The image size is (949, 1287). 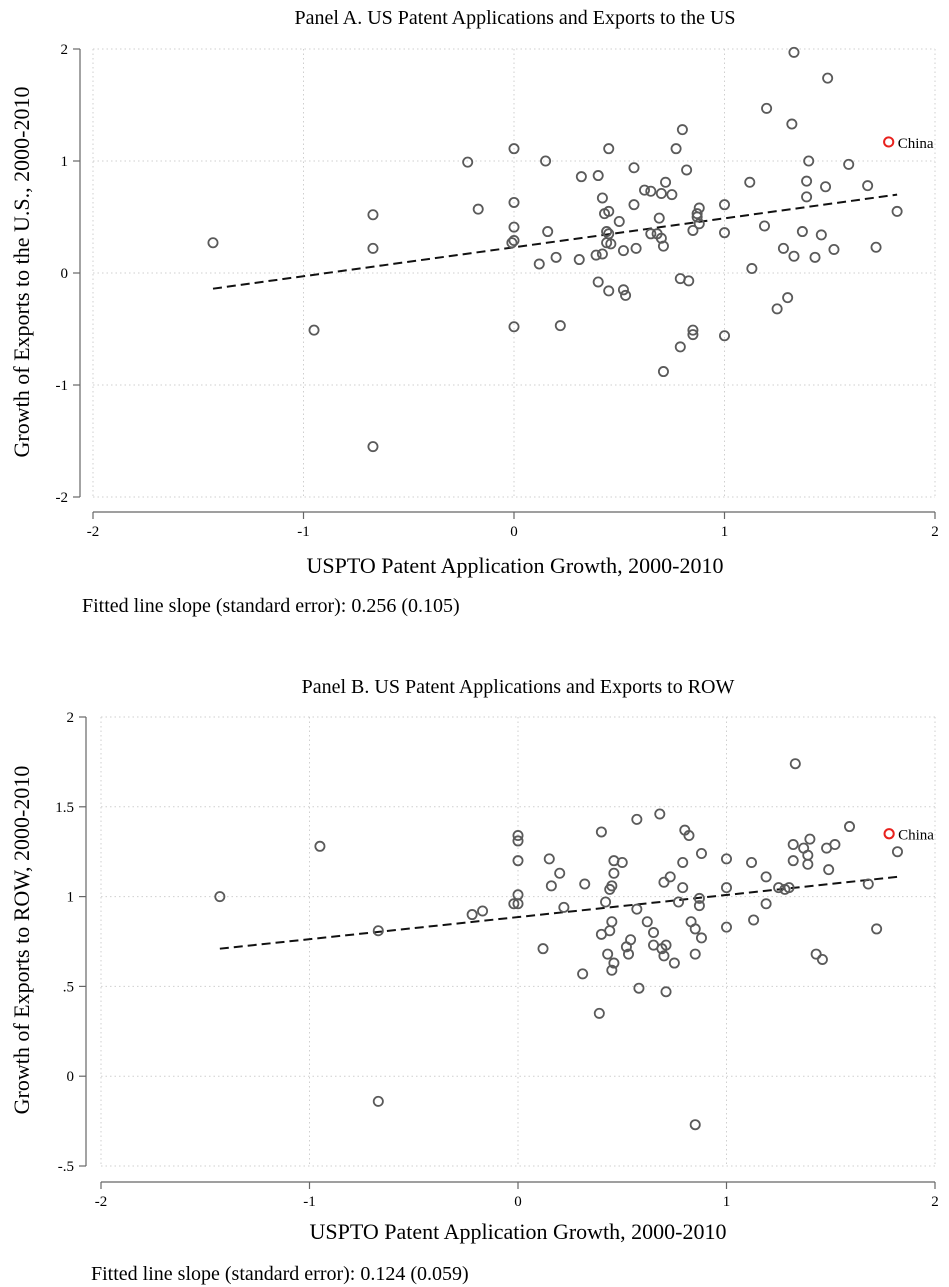 I want to click on panel-b-fit-layer, so click(x=558, y=912).